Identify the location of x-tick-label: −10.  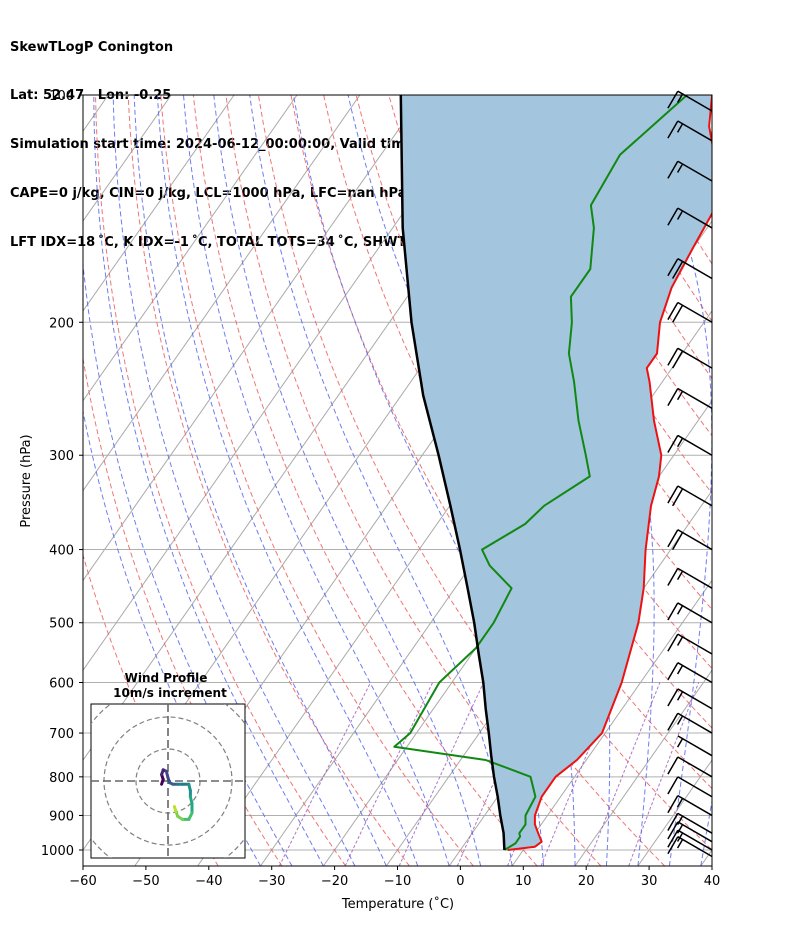
(397, 881).